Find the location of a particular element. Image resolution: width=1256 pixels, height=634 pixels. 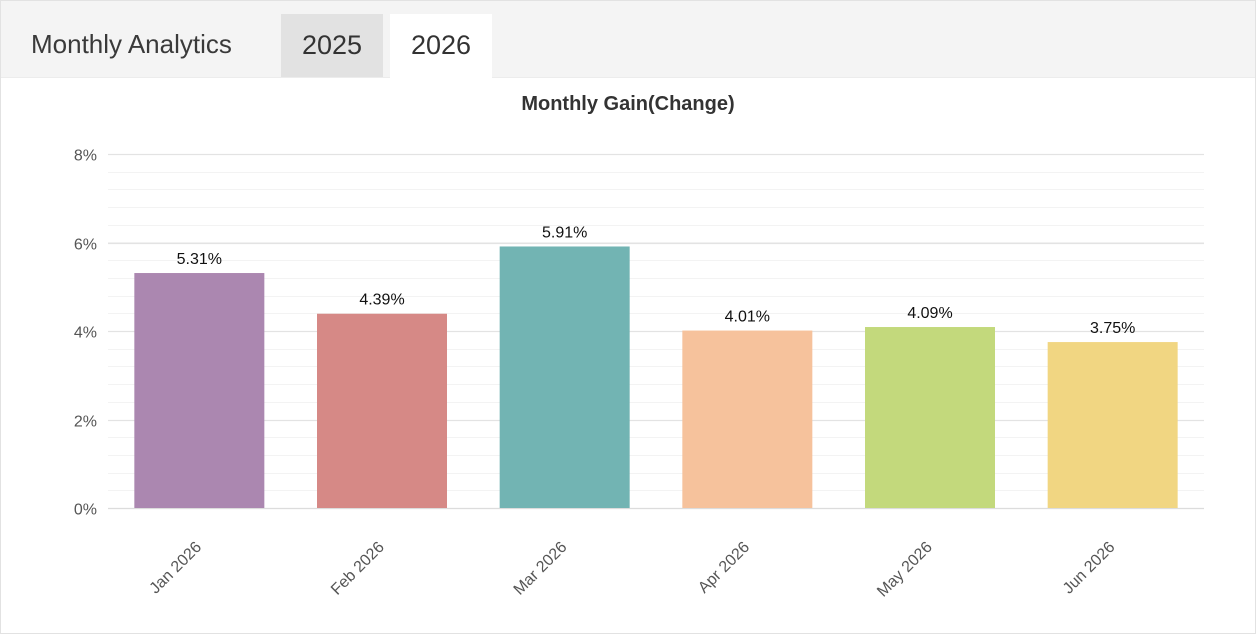

data-labels: 5.31% 4.39% 5.91% 4.01% 4.09% 3.75% is located at coordinates (656, 280).